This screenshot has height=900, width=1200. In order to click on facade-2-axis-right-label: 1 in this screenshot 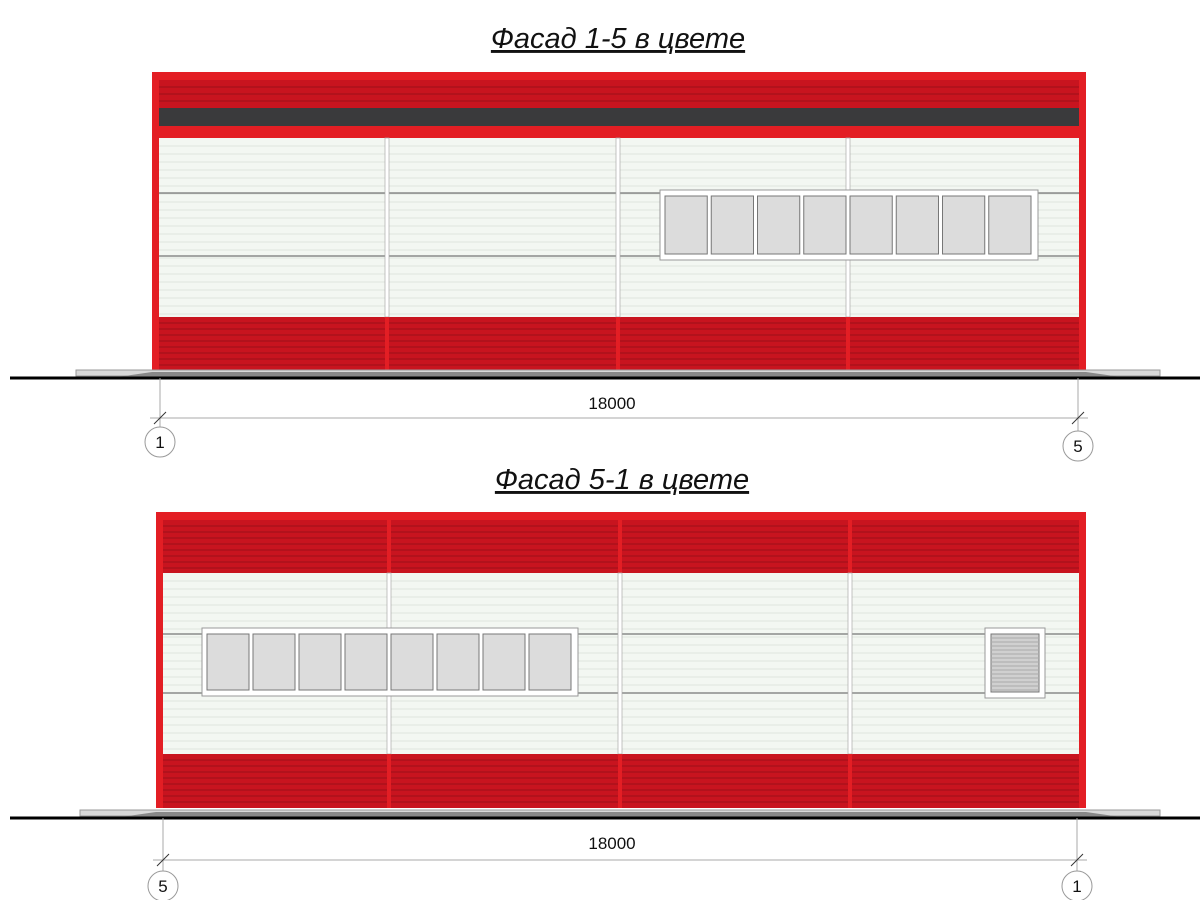, I will do `click(1076, 886)`.